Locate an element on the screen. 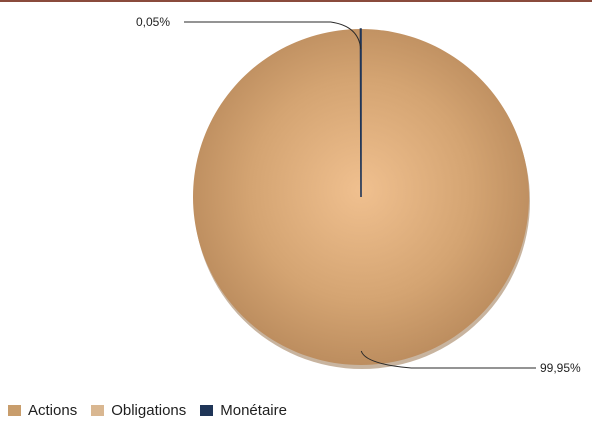 Image resolution: width=592 pixels, height=422 pixels. legend-swatch-monetaire is located at coordinates (207, 410).